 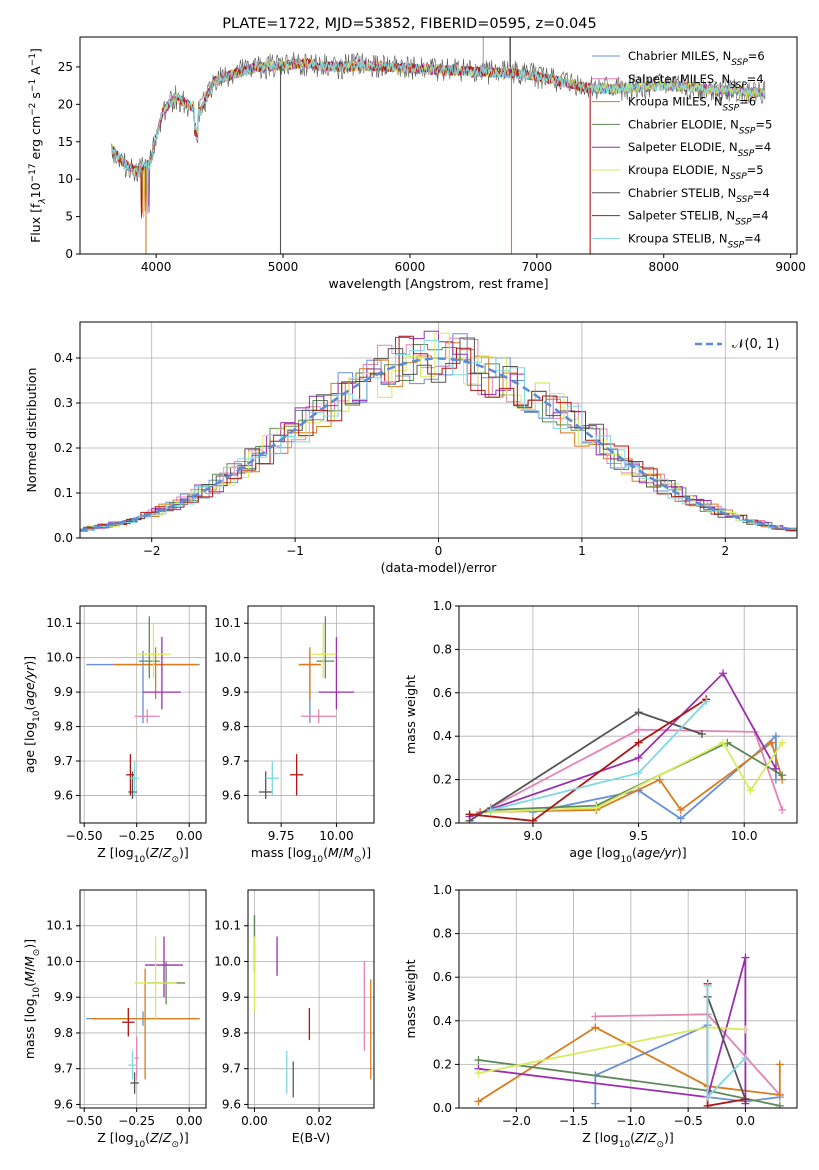 I want to click on label-part: ], so click(x=35, y=50).